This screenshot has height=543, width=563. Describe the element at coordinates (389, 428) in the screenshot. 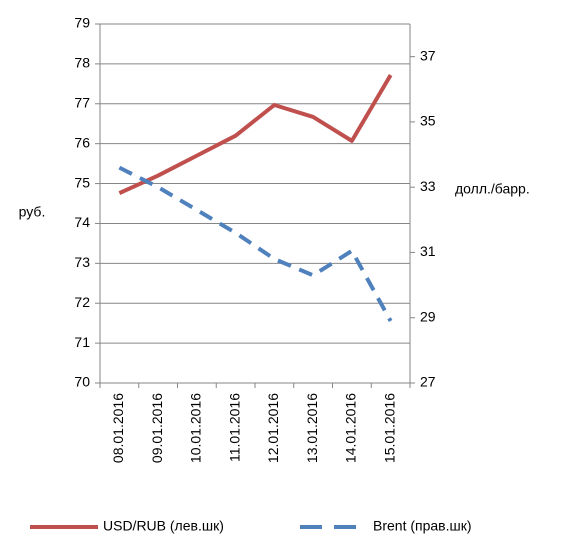

I see `x-tick-label: 15.01.2016` at that location.